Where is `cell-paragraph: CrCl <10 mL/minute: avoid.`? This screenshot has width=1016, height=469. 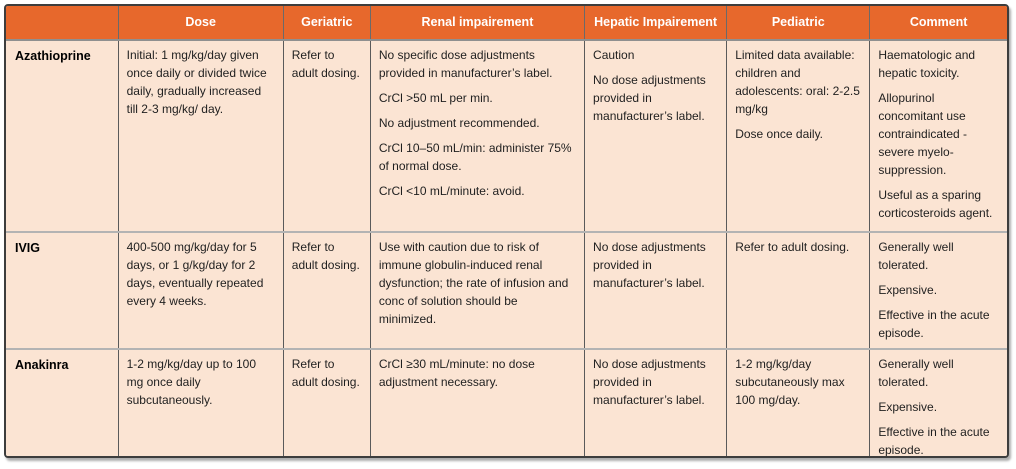 cell-paragraph: CrCl <10 mL/minute: avoid. is located at coordinates (451, 191).